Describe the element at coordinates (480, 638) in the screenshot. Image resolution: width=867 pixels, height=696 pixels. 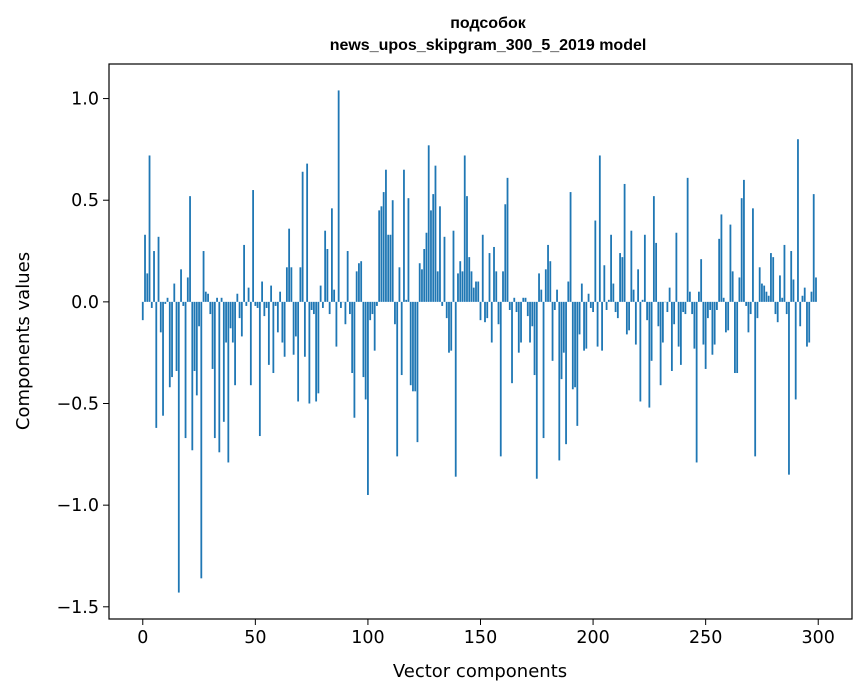
I see `x-tick-label: 150` at that location.